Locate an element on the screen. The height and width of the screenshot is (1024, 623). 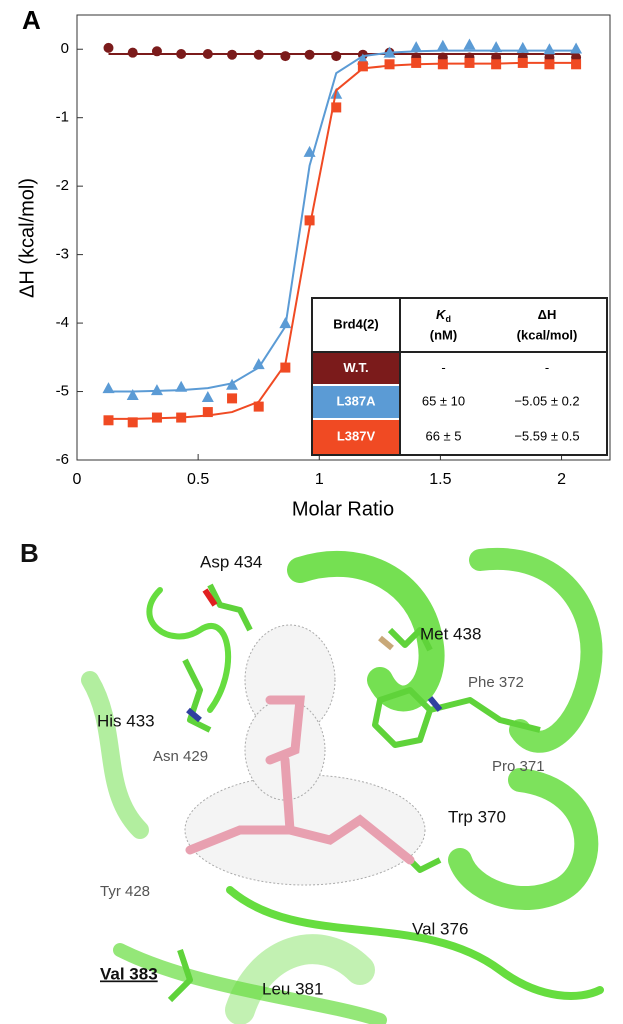
table-header: Brd4(2) is located at coordinates (356, 323).